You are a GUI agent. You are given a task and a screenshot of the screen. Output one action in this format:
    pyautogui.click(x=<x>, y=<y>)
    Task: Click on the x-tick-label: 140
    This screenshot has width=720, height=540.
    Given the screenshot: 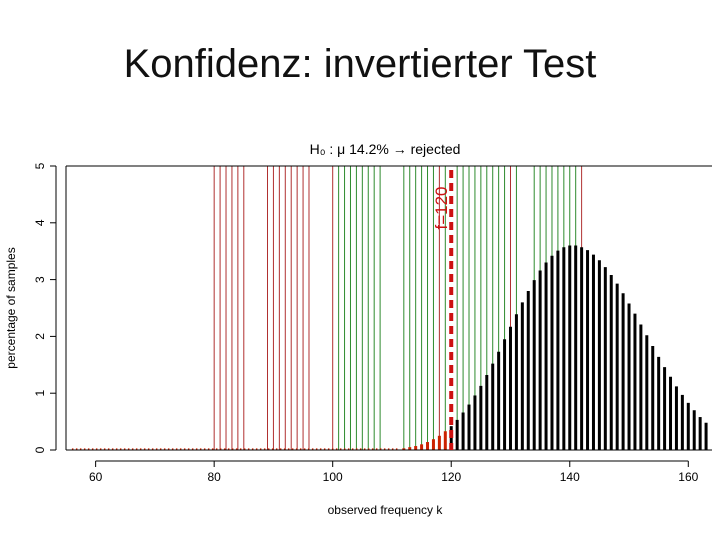 What is the action you would take?
    pyautogui.click(x=570, y=477)
    